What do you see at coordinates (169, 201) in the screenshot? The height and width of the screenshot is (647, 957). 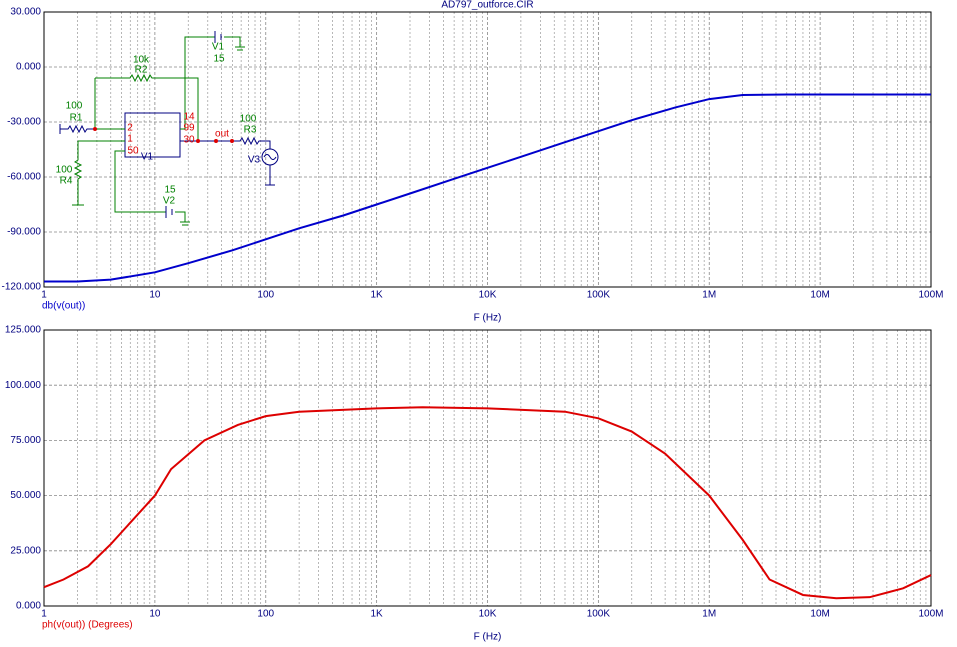 I see `schematic-label: V2` at bounding box center [169, 201].